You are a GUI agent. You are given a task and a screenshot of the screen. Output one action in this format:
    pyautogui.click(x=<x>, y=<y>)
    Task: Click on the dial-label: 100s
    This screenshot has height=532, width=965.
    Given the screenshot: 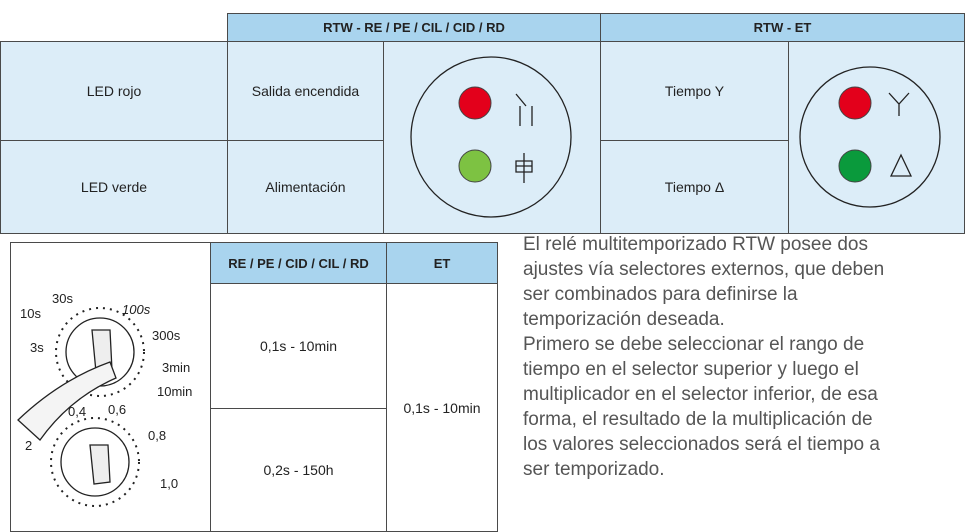 What is the action you would take?
    pyautogui.click(x=136, y=309)
    